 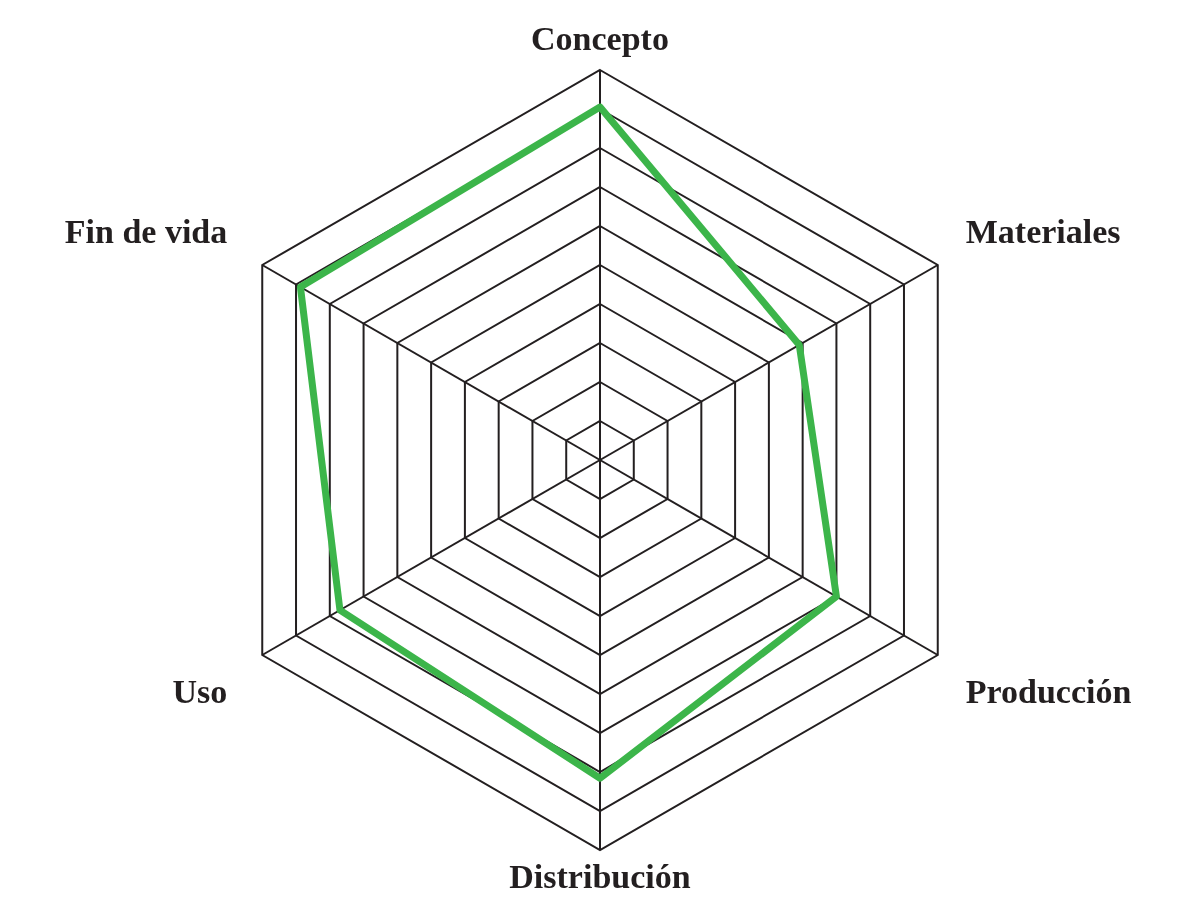 What do you see at coordinates (1048, 691) in the screenshot?
I see `spoke-label: Producción` at bounding box center [1048, 691].